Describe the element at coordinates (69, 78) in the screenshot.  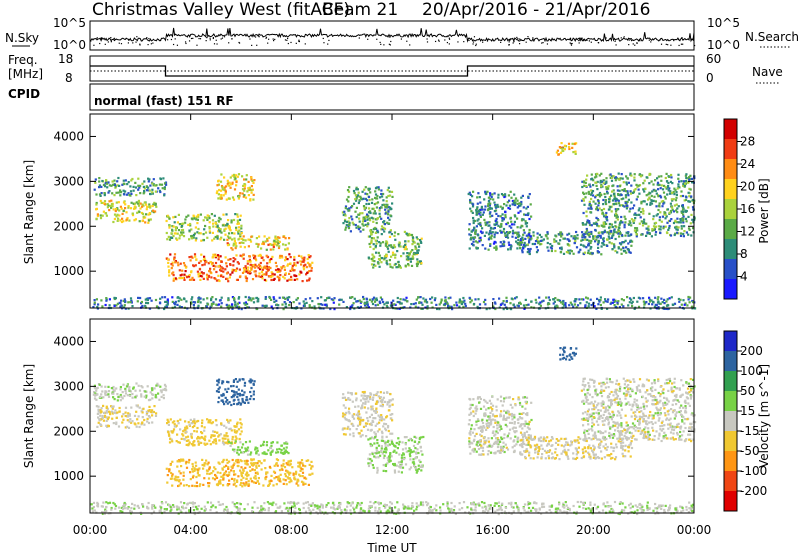
I see `freq-left-tick-bottom: 8` at that location.